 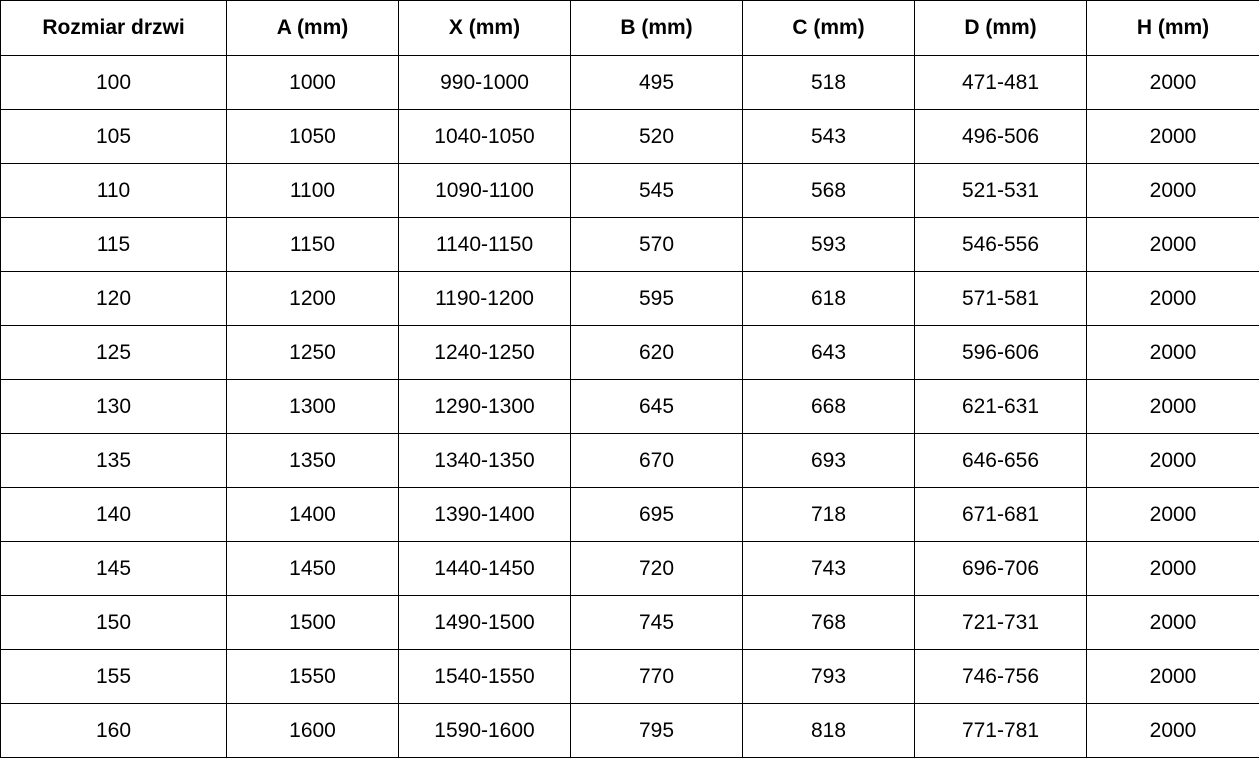 I want to click on table-cell: 1150, so click(x=313, y=245).